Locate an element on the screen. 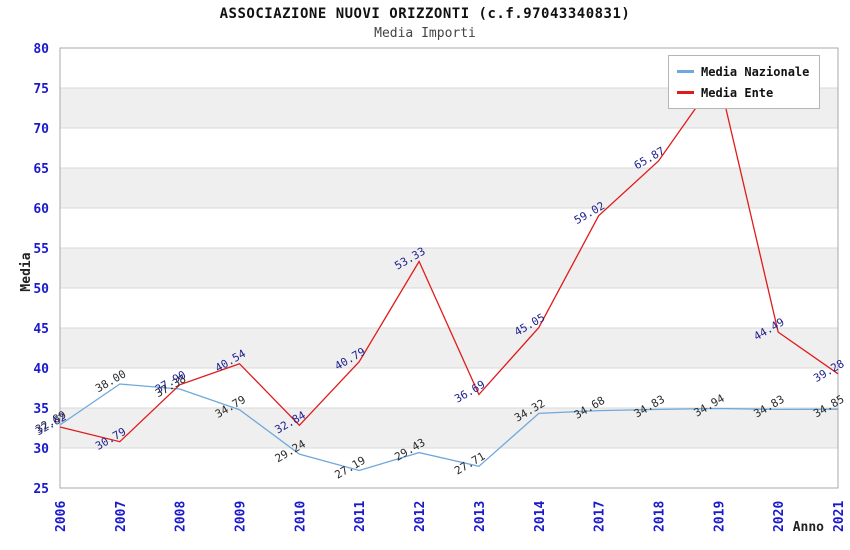 The height and width of the screenshot is (550, 850). x-tick-label: 2006 is located at coordinates (61, 516).